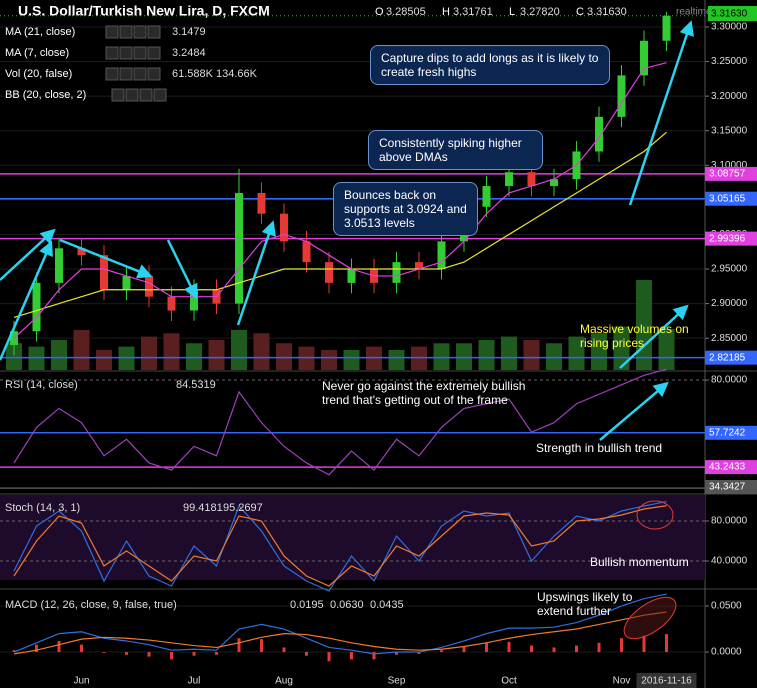 Image resolution: width=757 pixels, height=688 pixels. What do you see at coordinates (729, 96) in the screenshot?
I see `y-tick-label: 3.20000` at bounding box center [729, 96].